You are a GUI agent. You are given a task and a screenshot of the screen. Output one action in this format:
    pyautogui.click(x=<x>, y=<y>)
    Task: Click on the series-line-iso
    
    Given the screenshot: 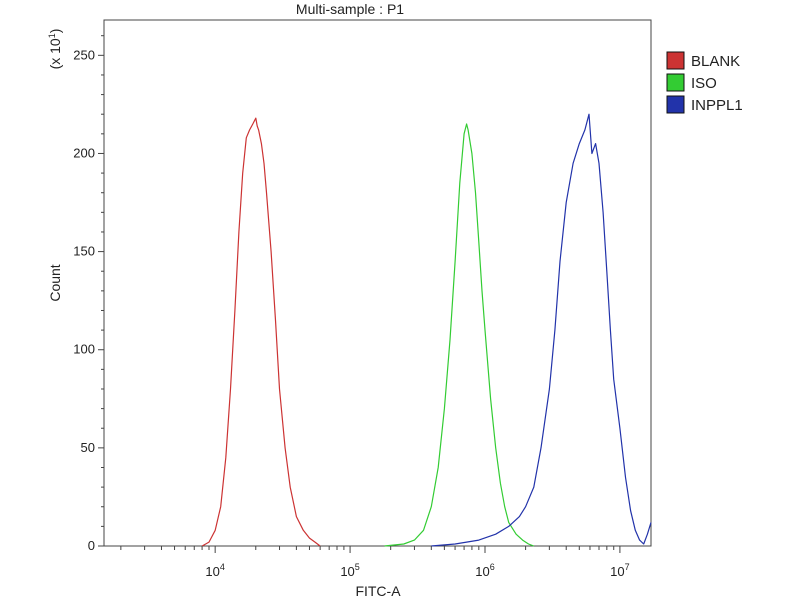 What is the action you would take?
    pyautogui.click(x=459, y=335)
    